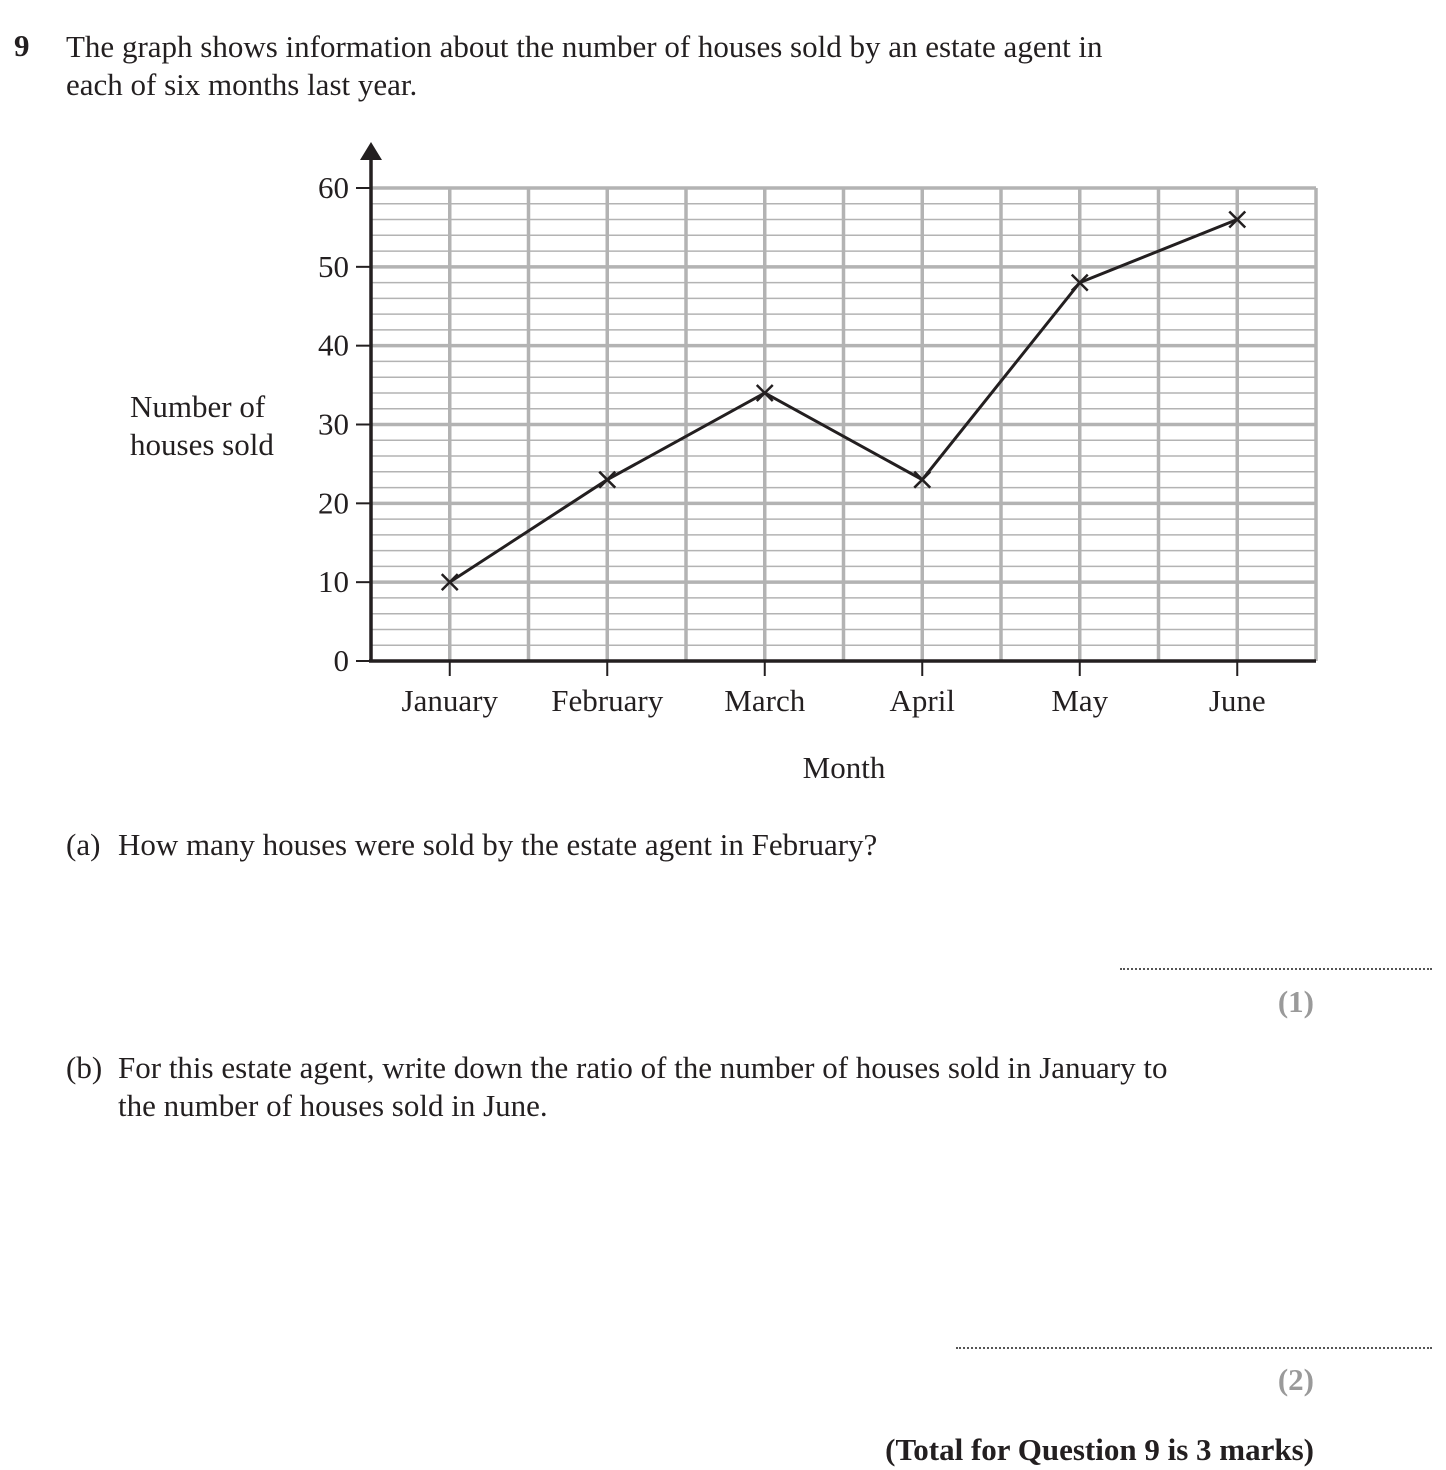 The height and width of the screenshot is (1470, 1446). Describe the element at coordinates (333, 581) in the screenshot. I see `y-tick-label: 10` at that location.